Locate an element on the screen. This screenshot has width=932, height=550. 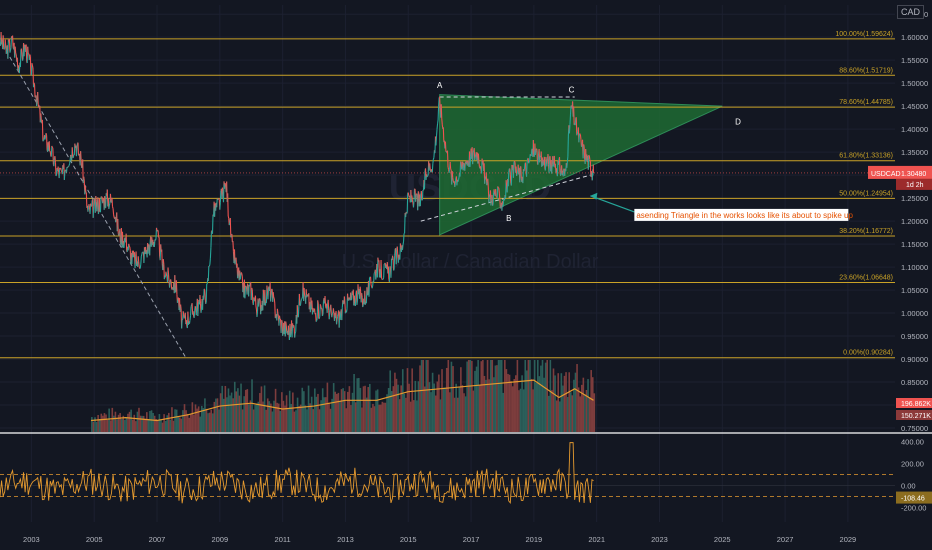
oscillator-value-badge is located at coordinates (914, 497).